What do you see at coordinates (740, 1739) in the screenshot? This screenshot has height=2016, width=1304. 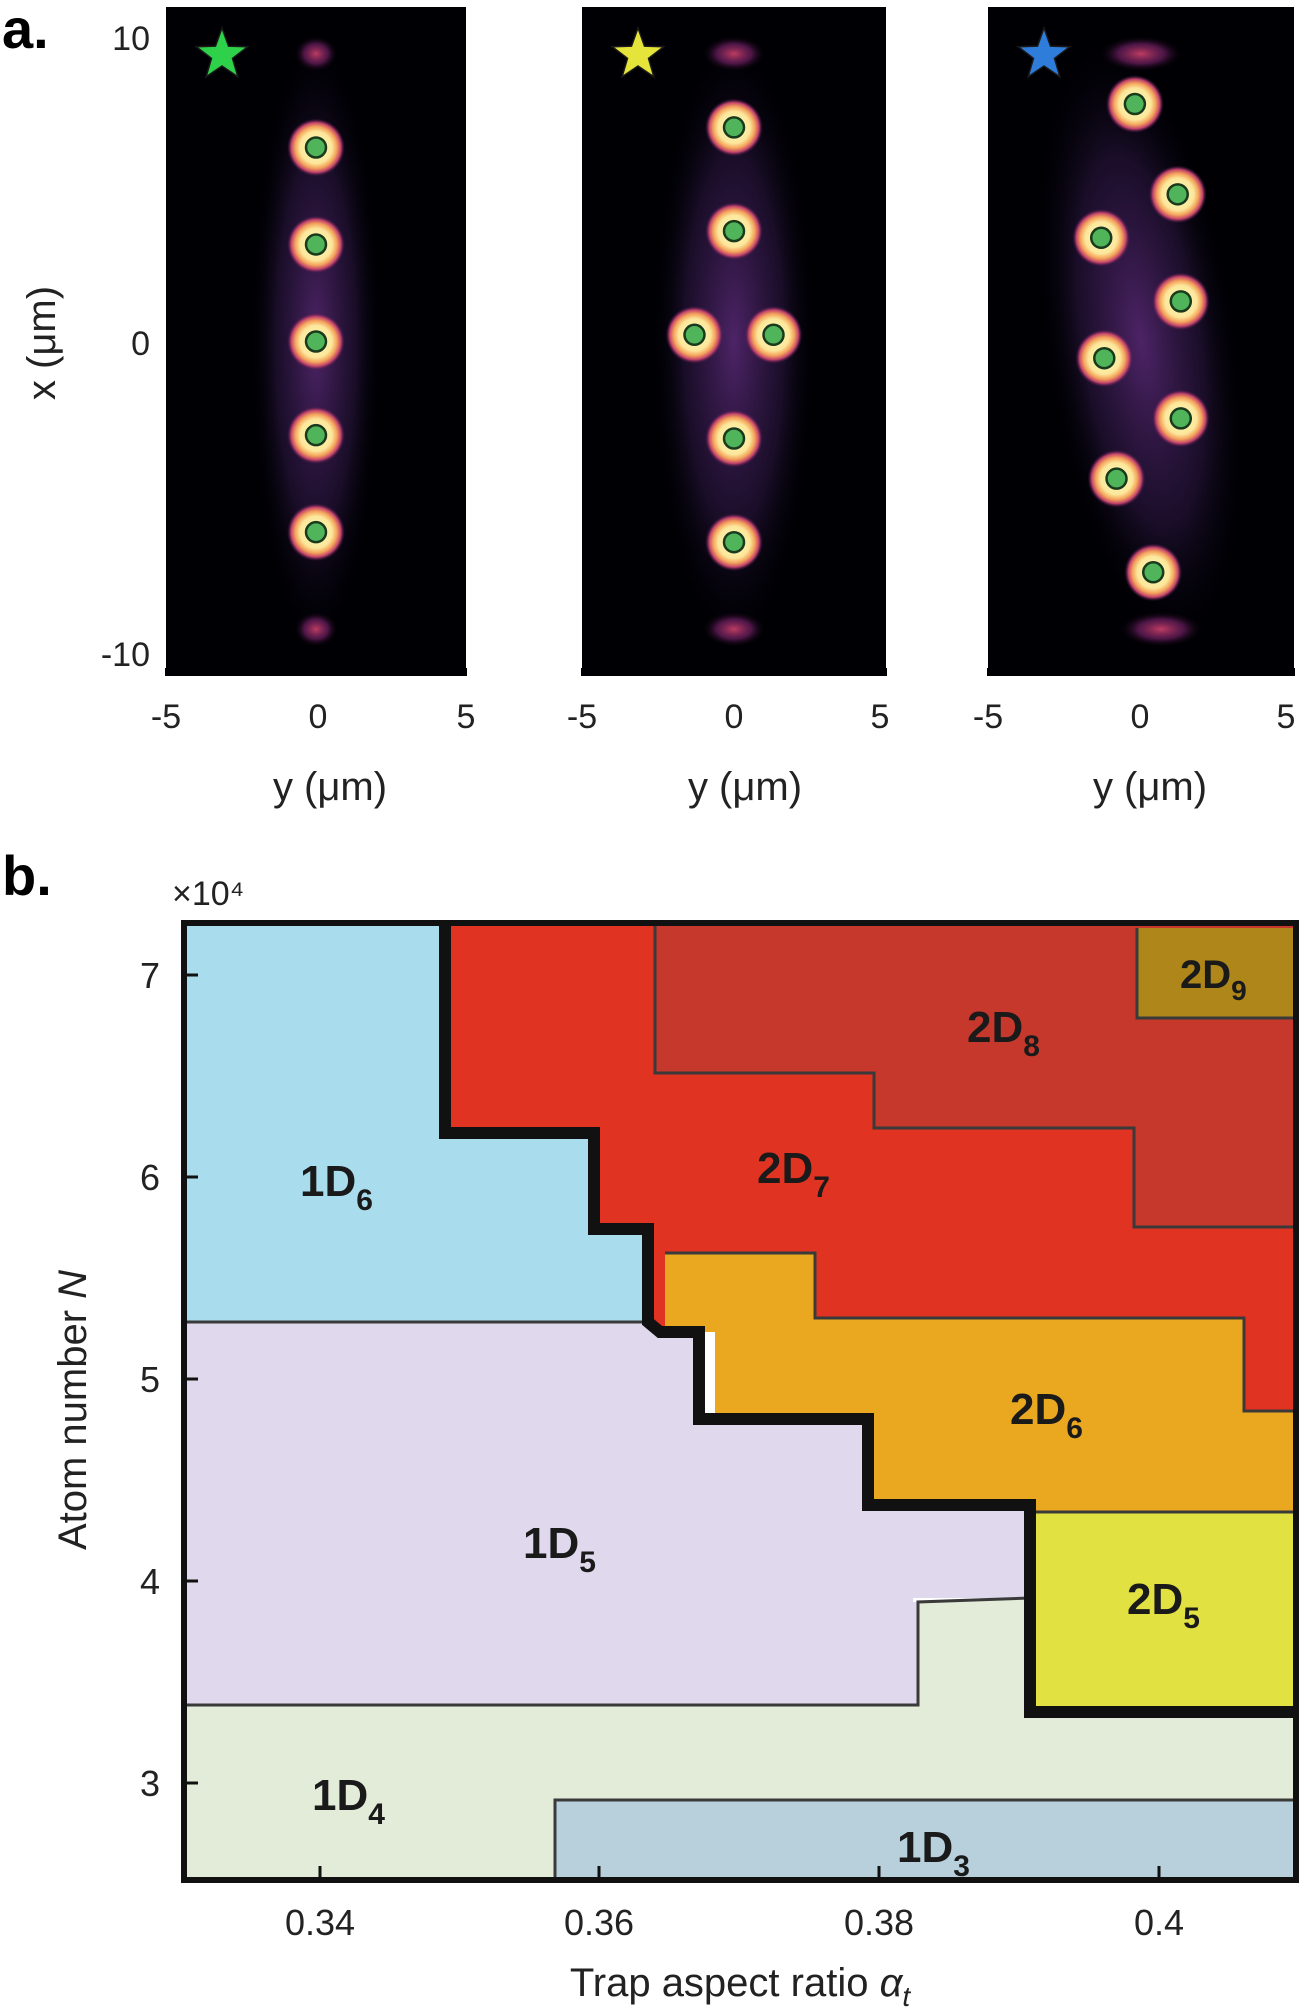 I see `region-1D4` at bounding box center [740, 1739].